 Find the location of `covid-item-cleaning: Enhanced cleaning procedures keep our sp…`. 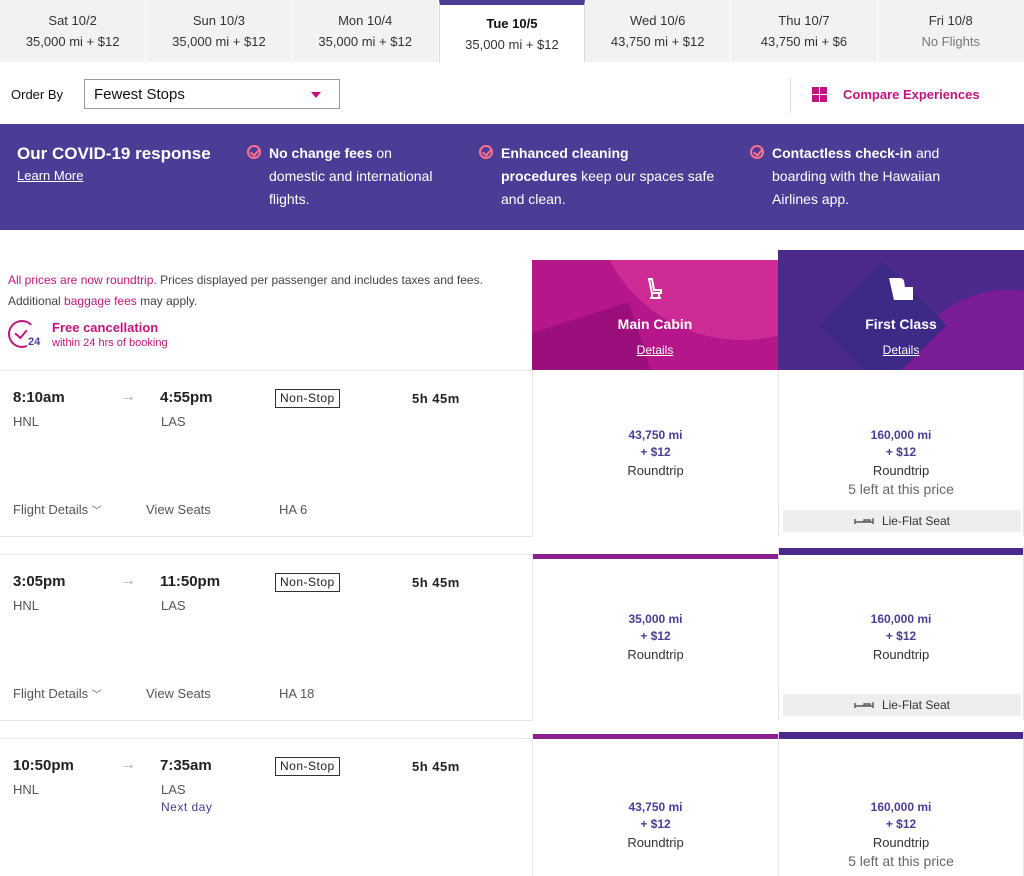

covid-item-cleaning: Enhanced cleaning procedures keep our sp… is located at coordinates (597, 176).